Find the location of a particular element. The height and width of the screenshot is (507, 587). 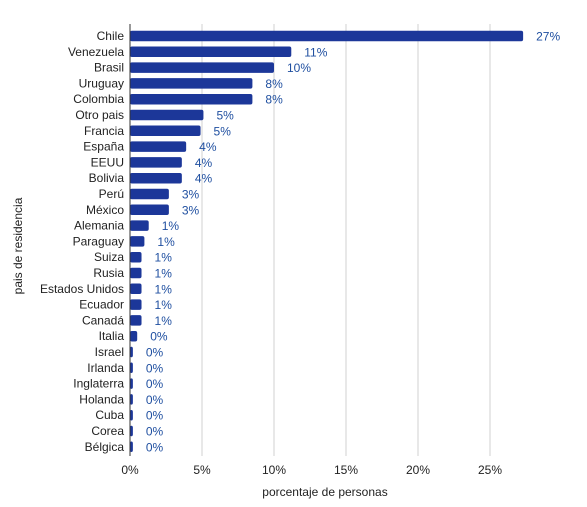

x-tick-label: 15% is located at coordinates (346, 470).